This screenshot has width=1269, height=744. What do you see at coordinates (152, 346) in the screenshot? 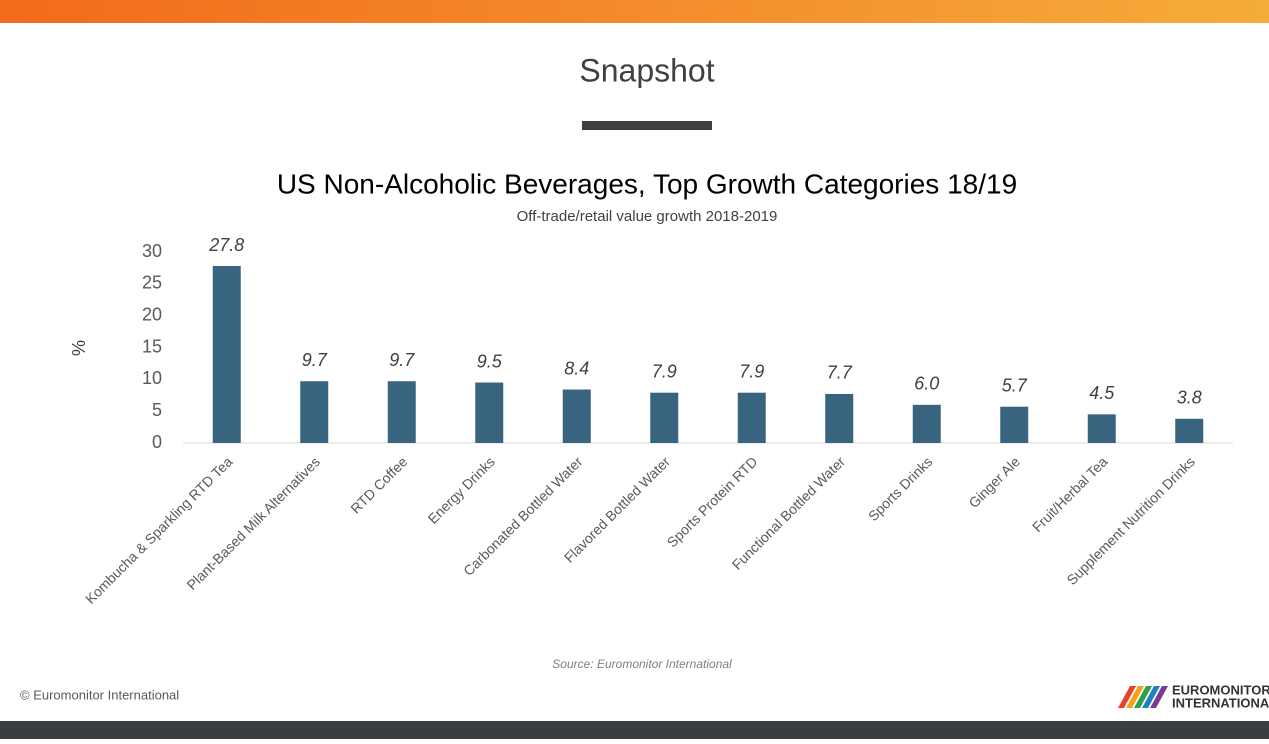
I see `y-tick-label: 15` at bounding box center [152, 346].